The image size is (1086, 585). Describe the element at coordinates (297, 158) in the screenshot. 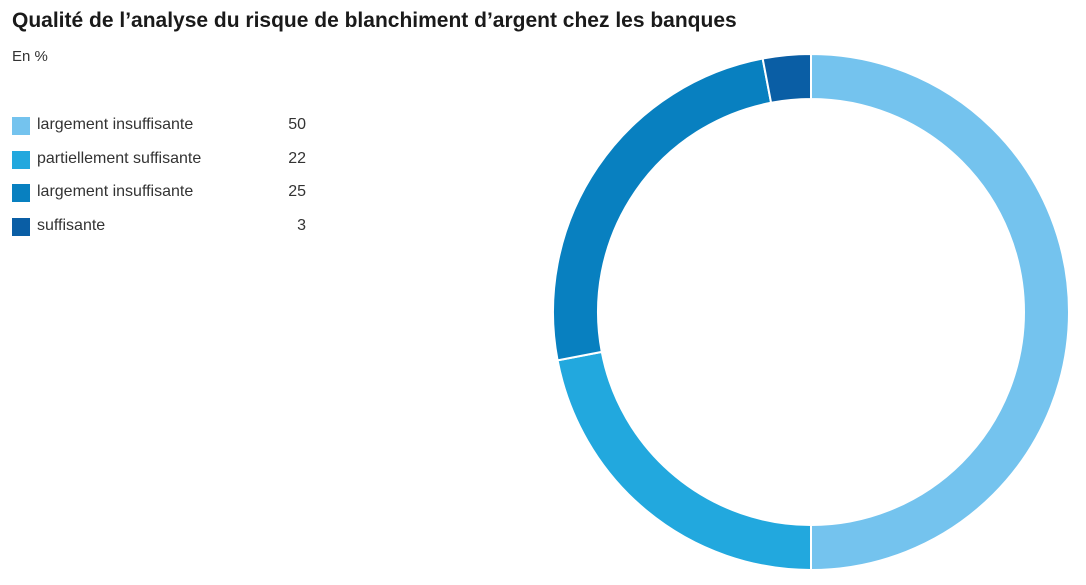

I see `legend-value: 22` at that location.